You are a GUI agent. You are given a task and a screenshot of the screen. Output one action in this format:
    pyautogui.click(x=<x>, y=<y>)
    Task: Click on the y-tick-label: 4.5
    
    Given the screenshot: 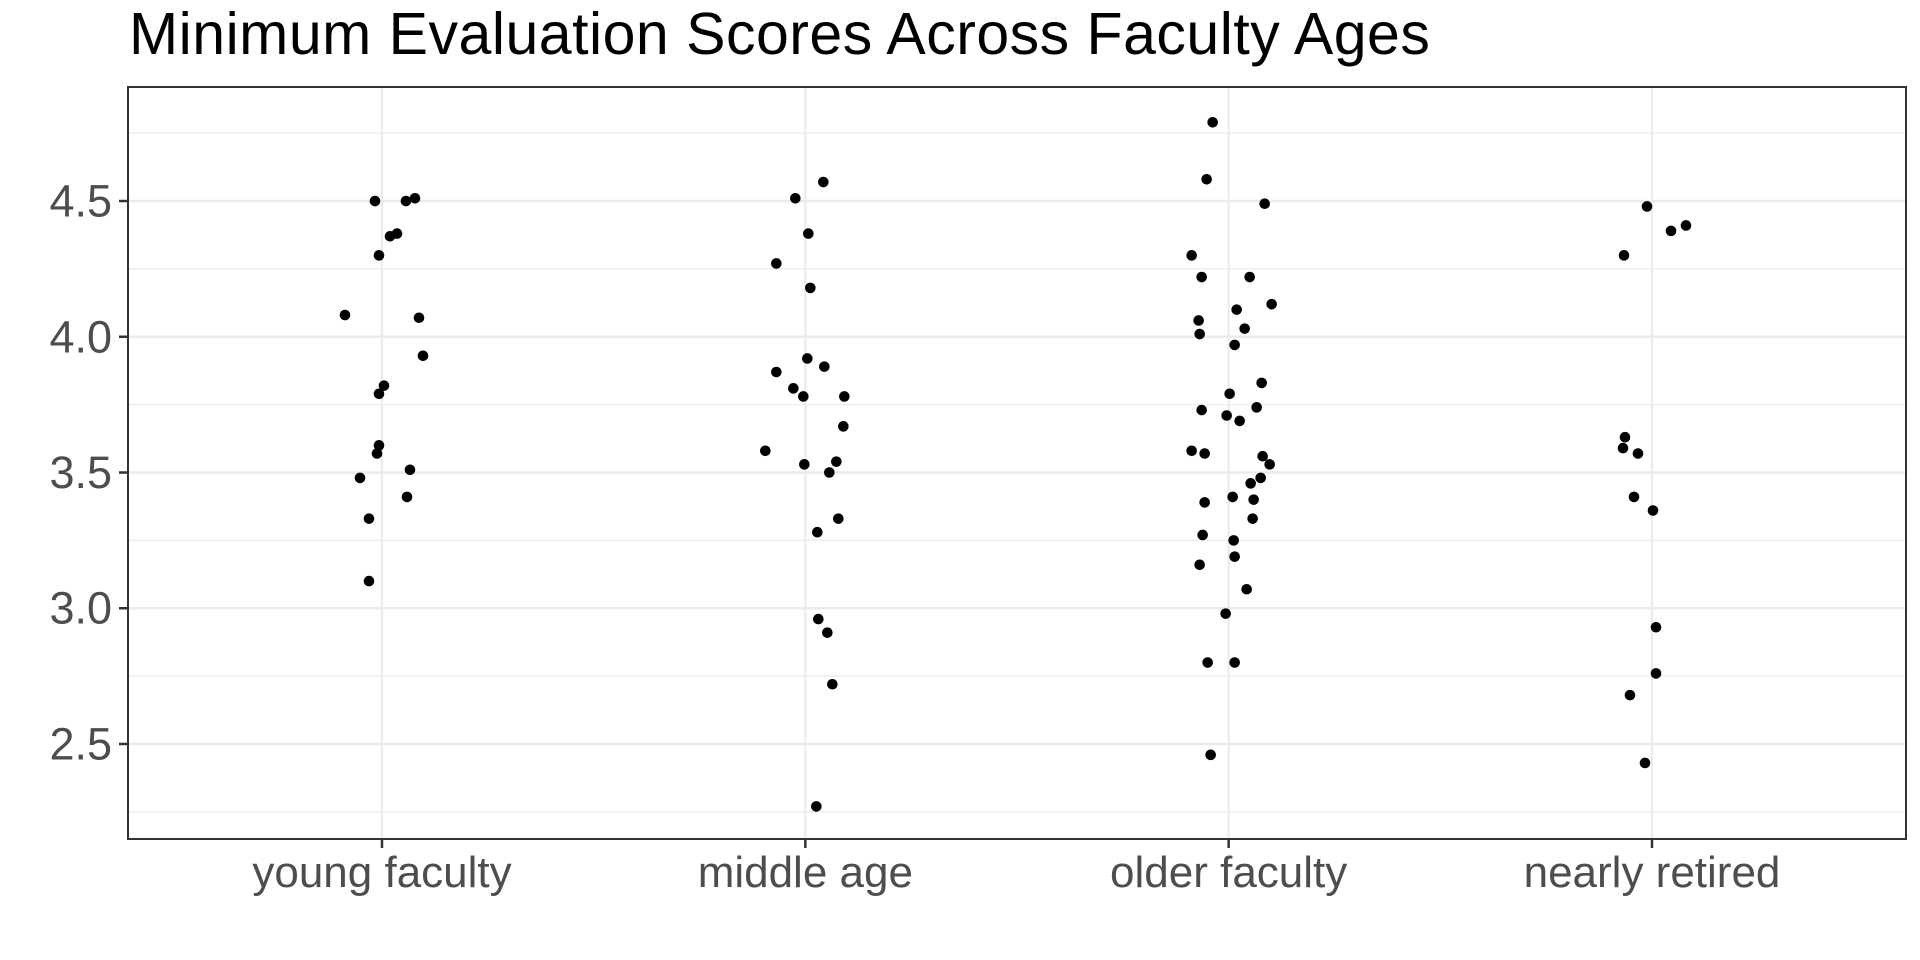 What is the action you would take?
    pyautogui.click(x=80, y=201)
    